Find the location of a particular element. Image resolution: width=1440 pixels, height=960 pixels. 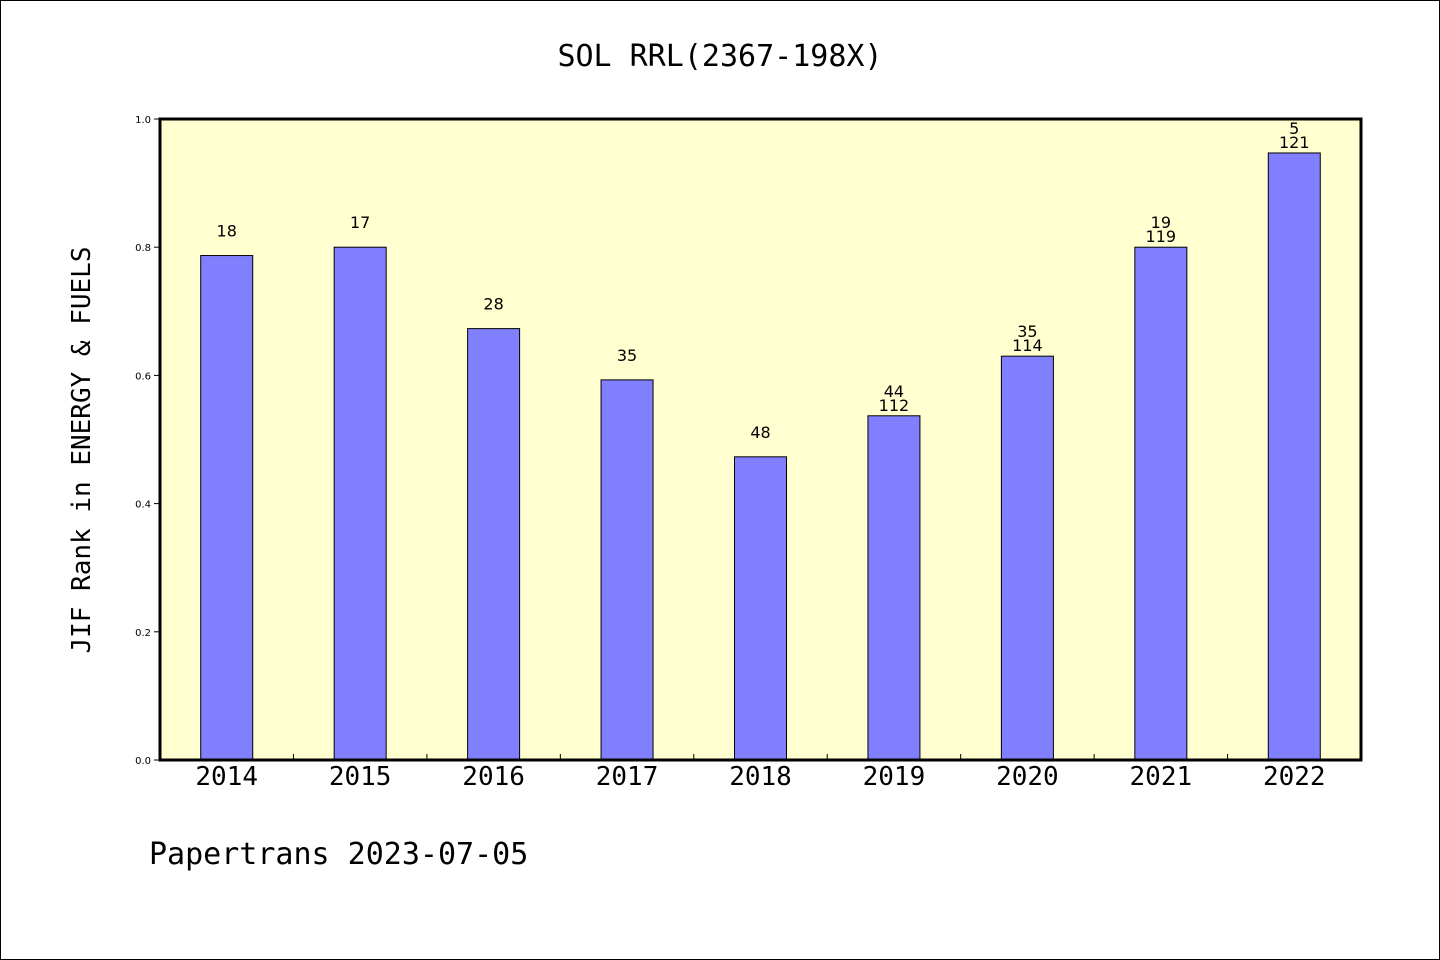

y-axis: 0.0 0.2 0.4 0.6 0.8 1.0 is located at coordinates (147, 441).